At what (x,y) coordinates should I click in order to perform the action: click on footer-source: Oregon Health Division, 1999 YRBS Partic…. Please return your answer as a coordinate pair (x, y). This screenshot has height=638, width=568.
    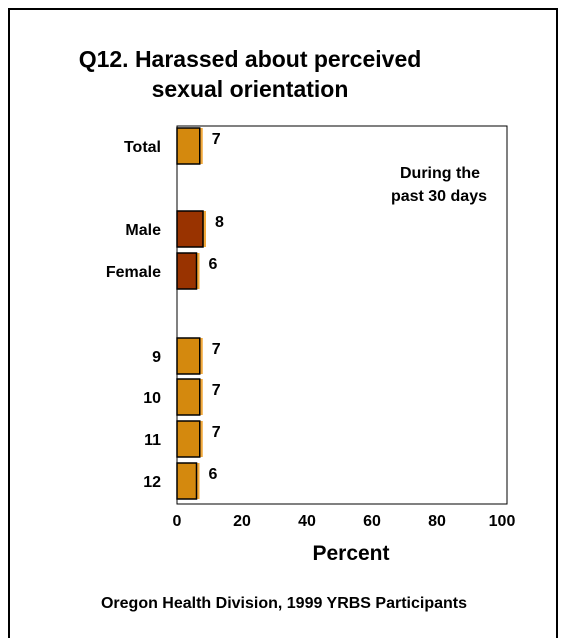
    Looking at the image, I should click on (284, 603).